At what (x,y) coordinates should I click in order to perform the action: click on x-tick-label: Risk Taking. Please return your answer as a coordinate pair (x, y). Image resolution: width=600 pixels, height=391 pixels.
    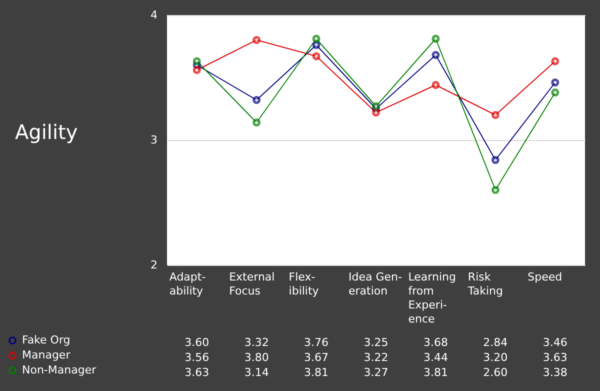
    Looking at the image, I should click on (484, 284).